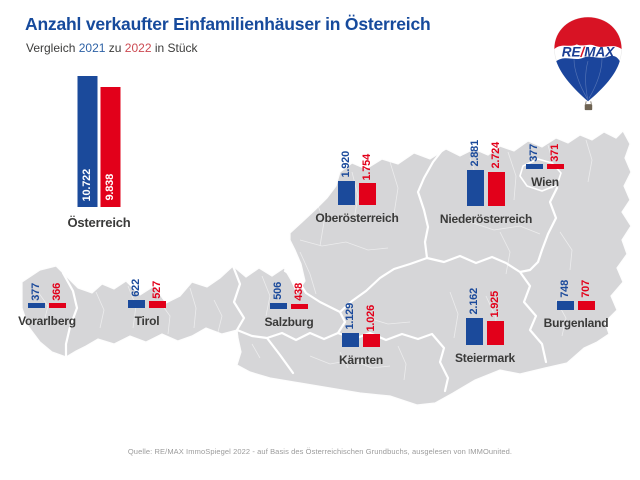  I want to click on bar-2022-niederoesterreich, so click(496, 188).